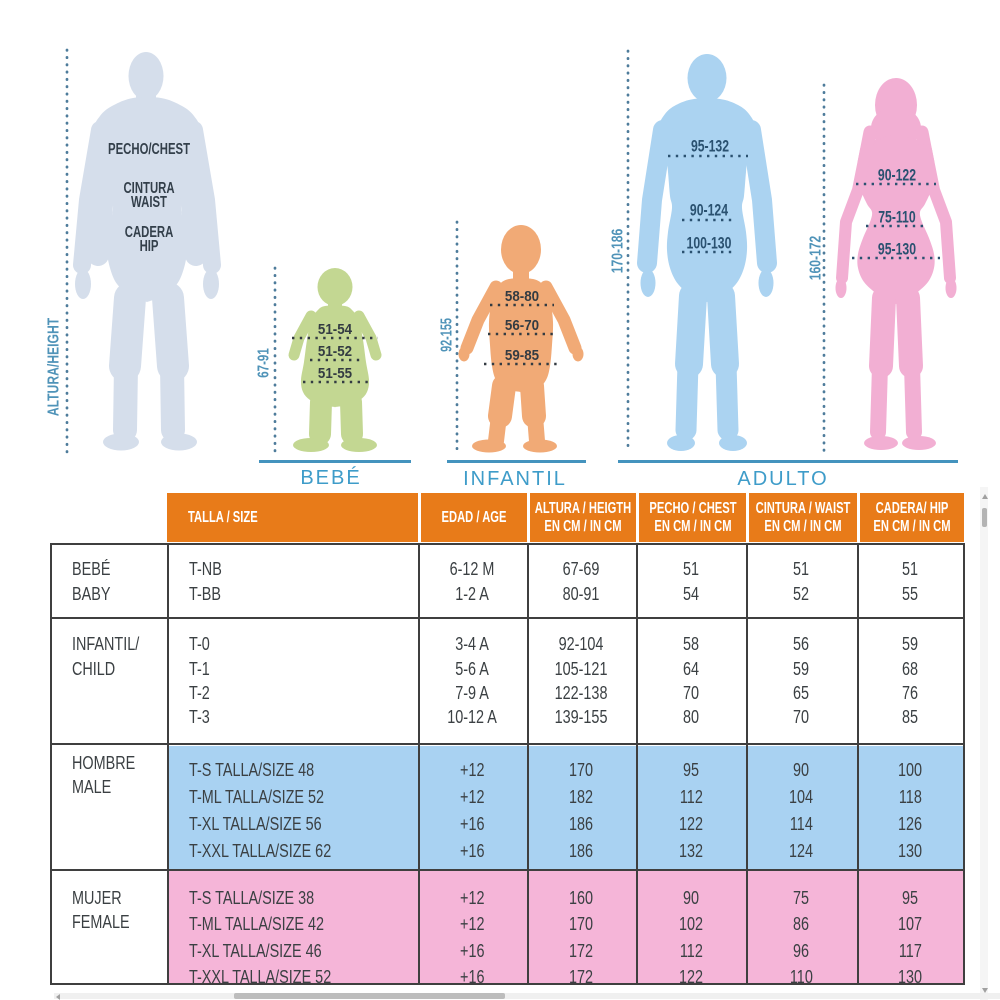 The width and height of the screenshot is (1000, 1000). What do you see at coordinates (897, 250) in the screenshot?
I see `svg-text: 95-130` at bounding box center [897, 250].